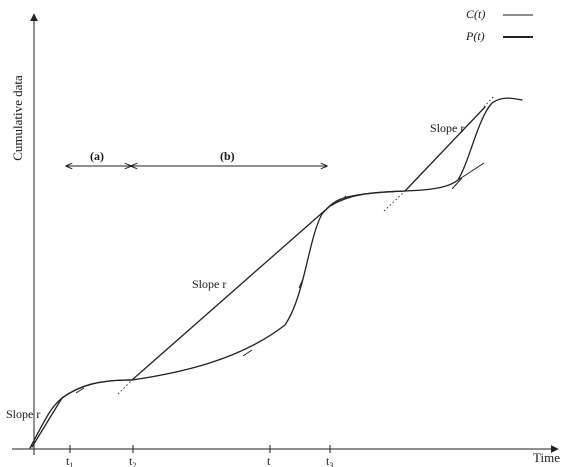  I want to click on tick-label-t: t, so click(269, 460).